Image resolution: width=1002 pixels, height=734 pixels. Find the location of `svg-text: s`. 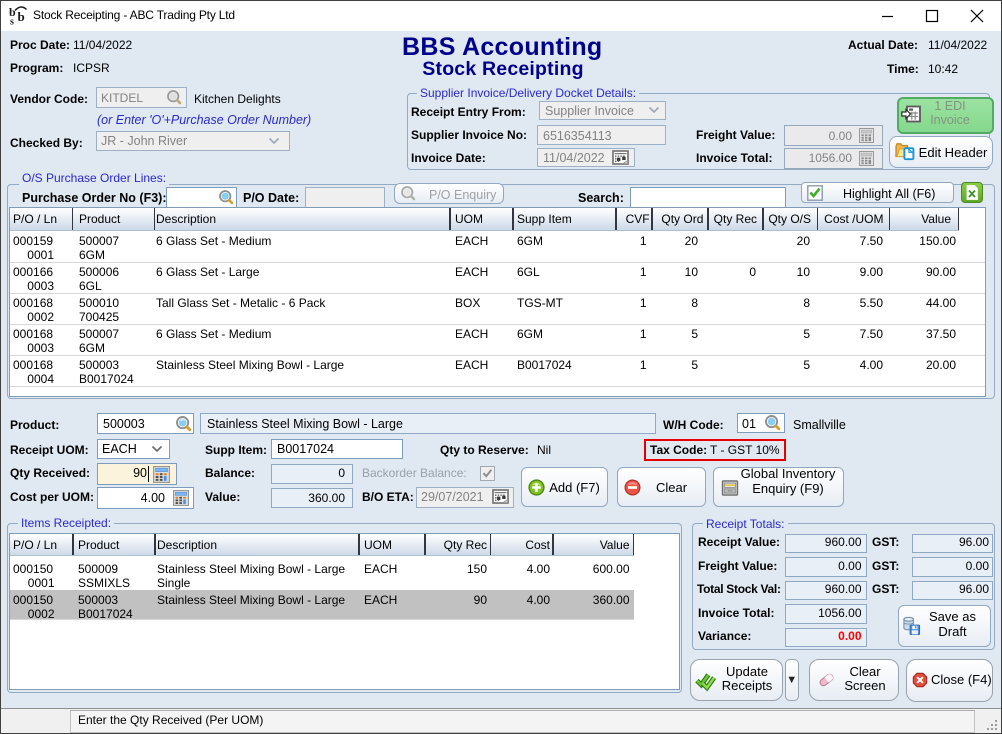

svg-text: s is located at coordinates (12, 22).